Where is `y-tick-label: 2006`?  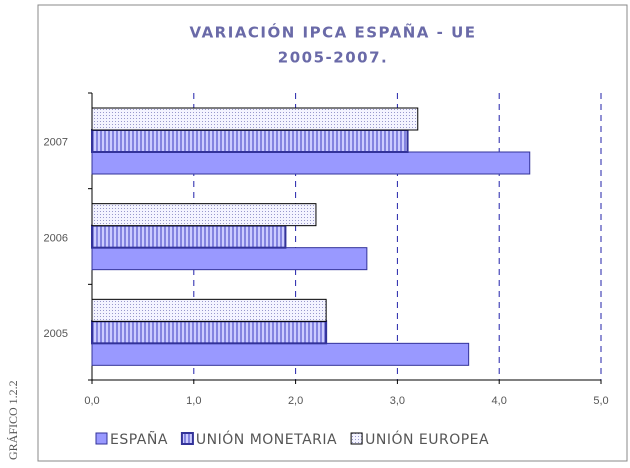
y-tick-label: 2006 is located at coordinates (56, 238).